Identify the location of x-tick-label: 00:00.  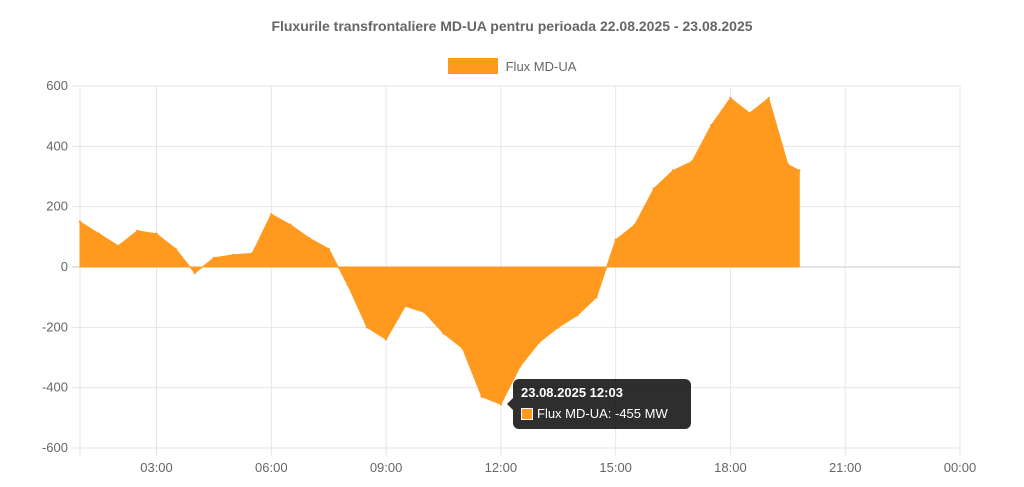
(960, 467).